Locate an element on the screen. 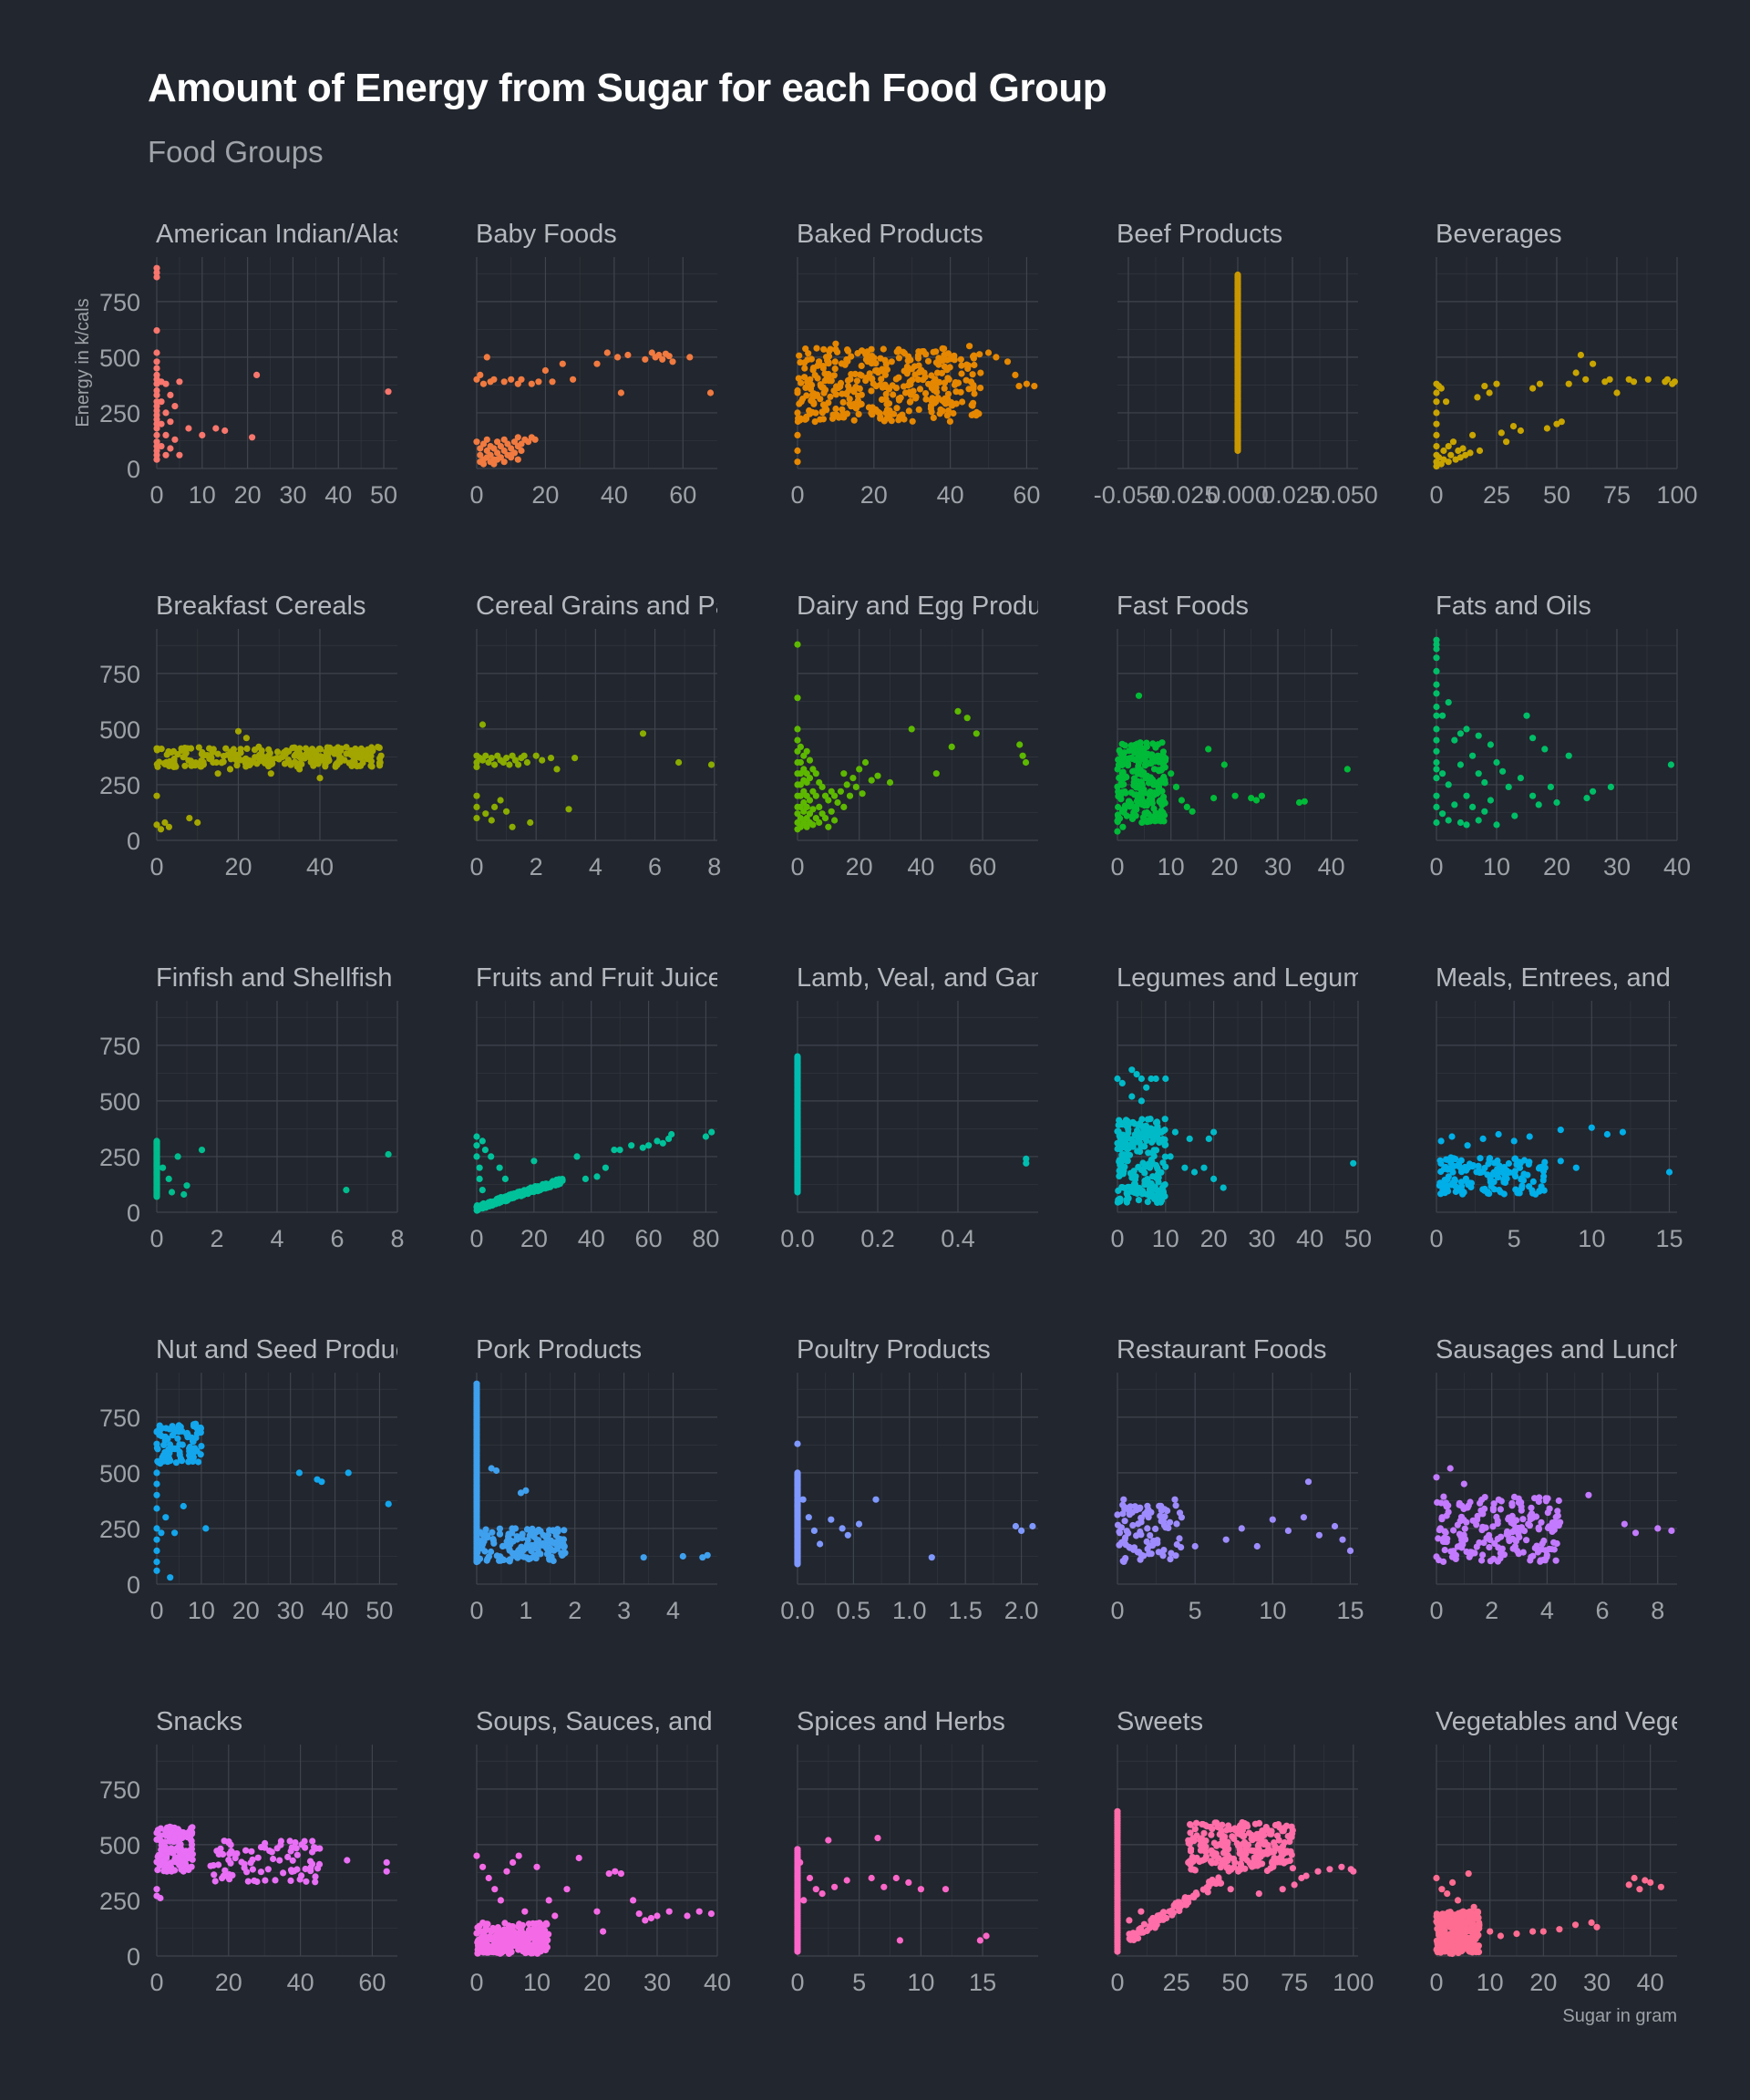 The image size is (1750, 2100). x-tick-label: -0.050 is located at coordinates (1129, 495).